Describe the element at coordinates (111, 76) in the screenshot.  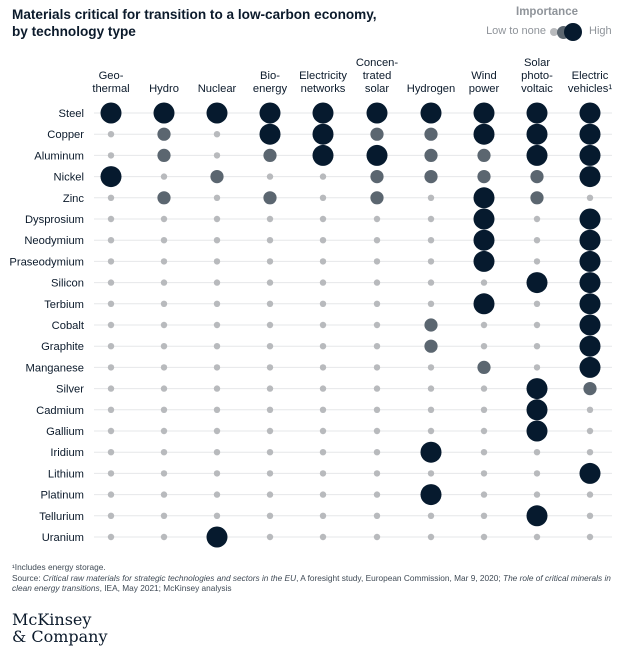
I see `column-header-label: Geo-` at that location.